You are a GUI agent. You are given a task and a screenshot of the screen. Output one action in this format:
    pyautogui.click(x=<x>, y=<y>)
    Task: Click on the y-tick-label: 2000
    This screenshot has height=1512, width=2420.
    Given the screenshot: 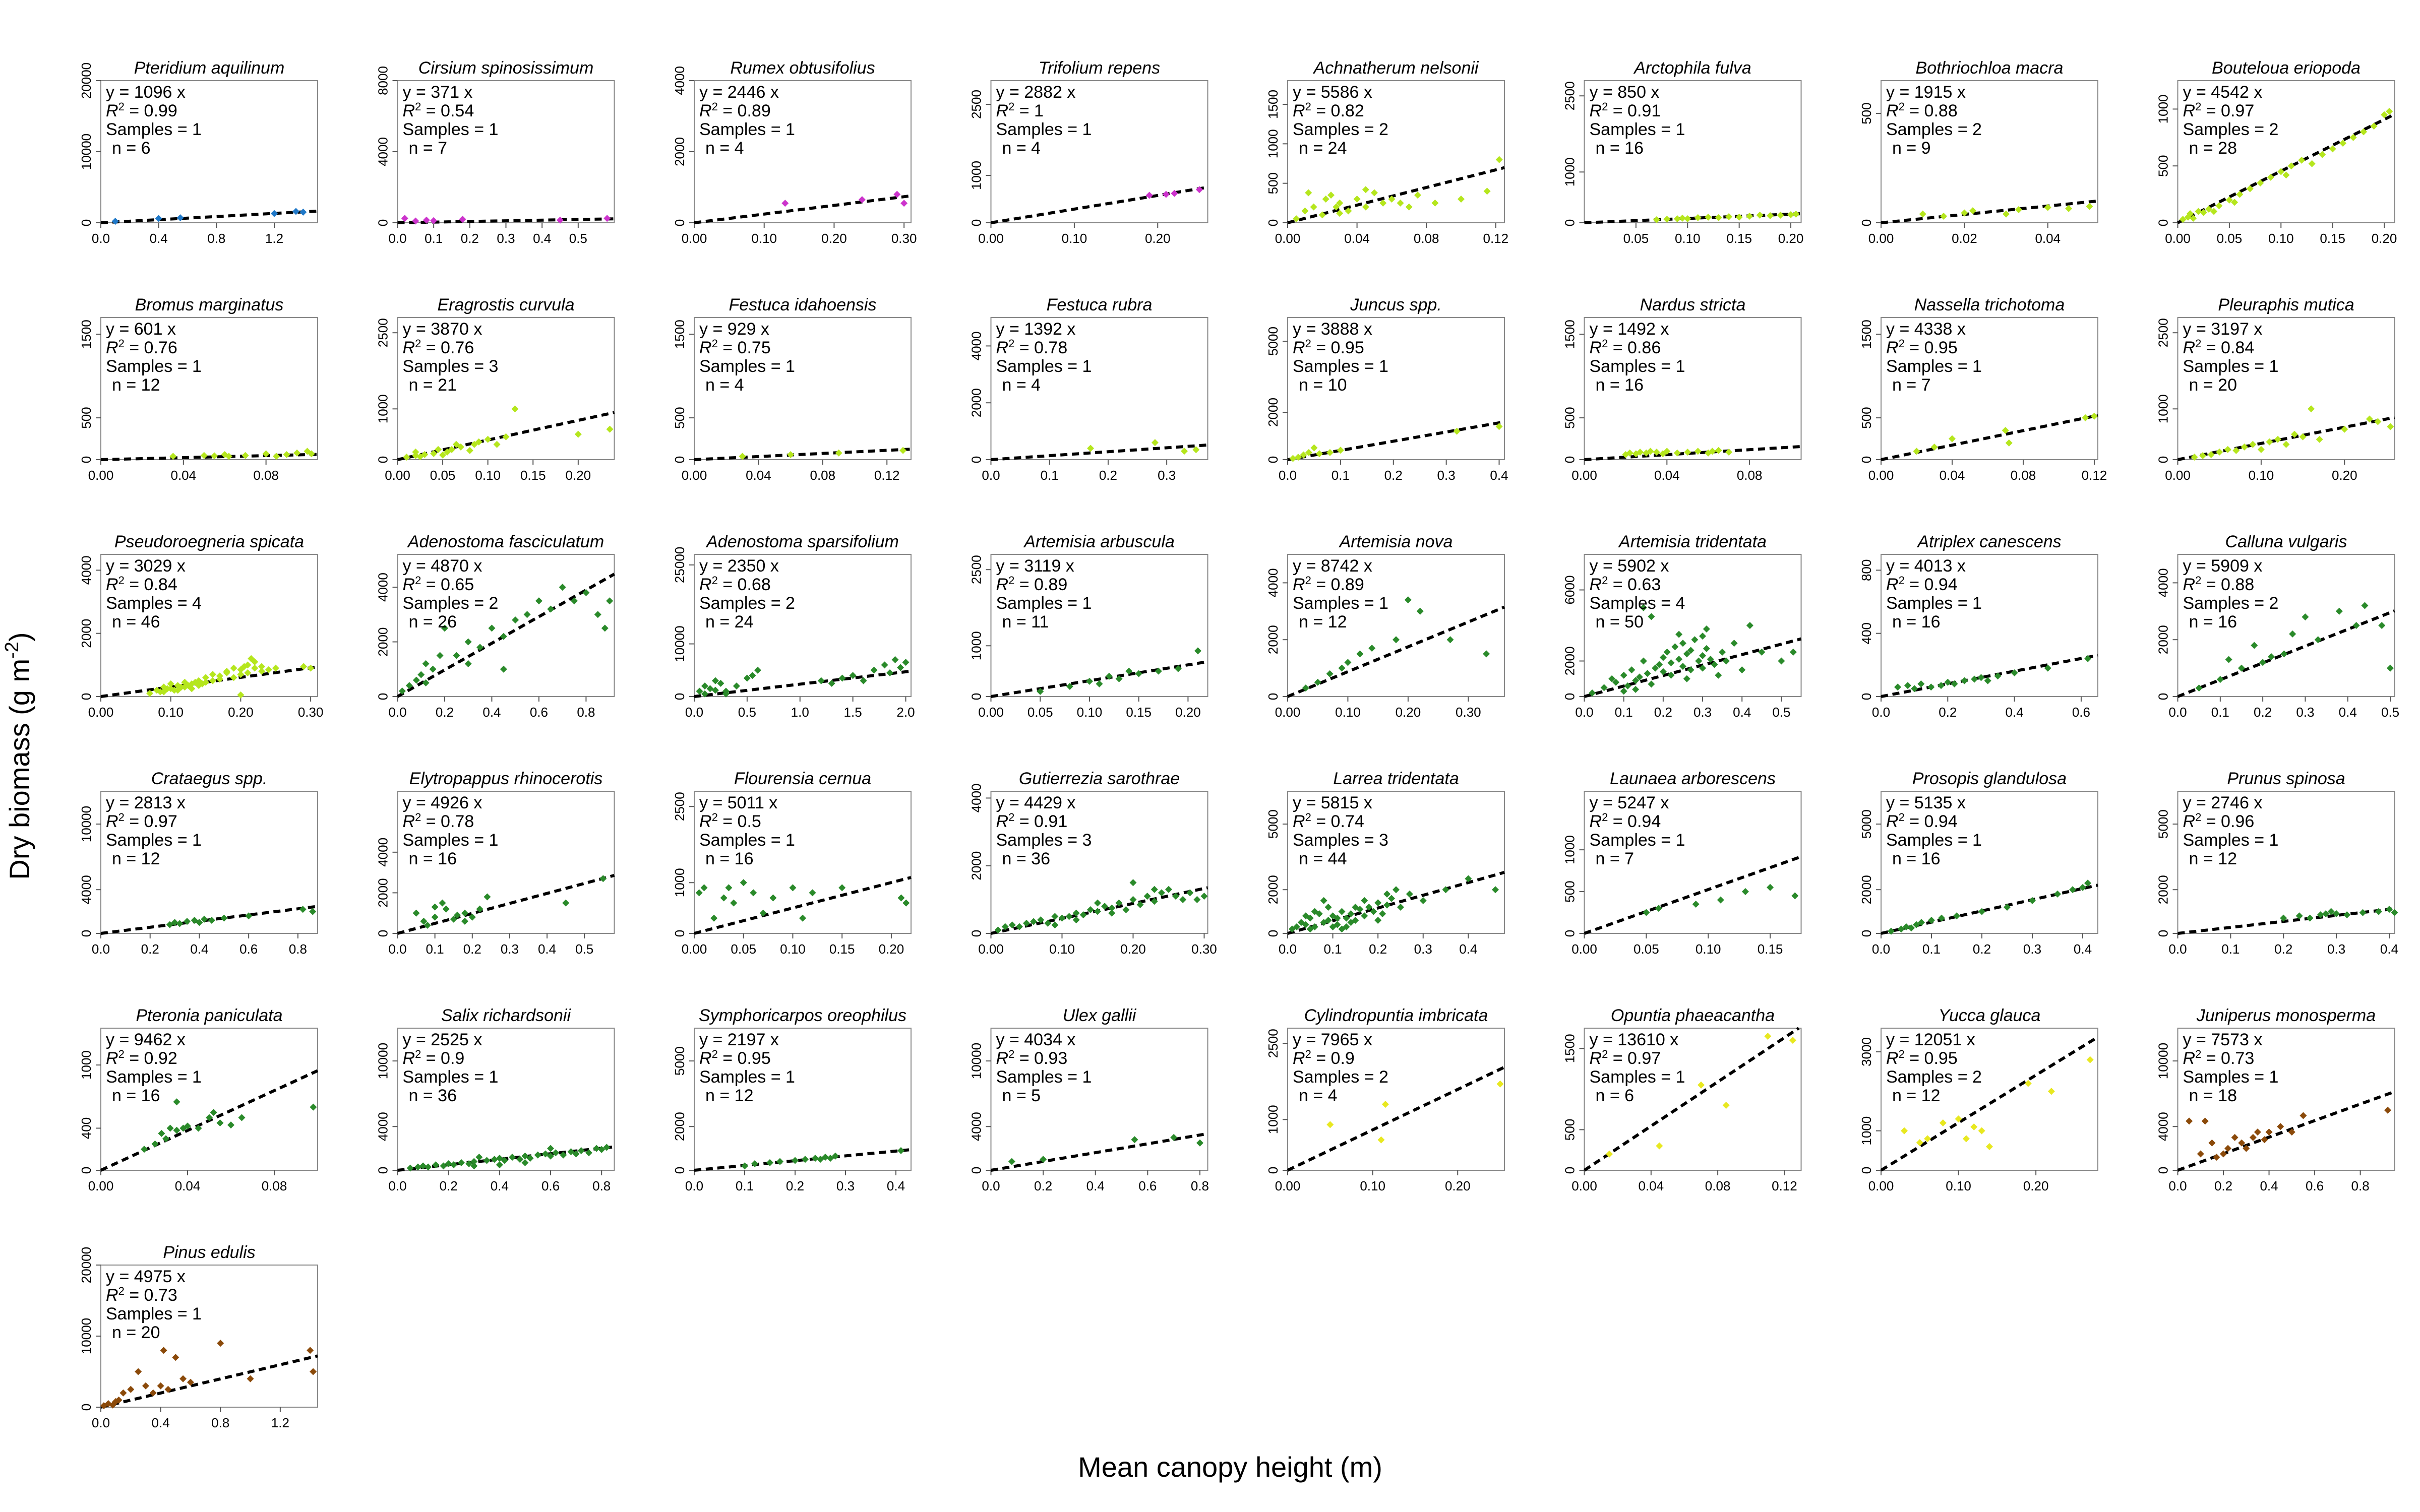 What is the action you would take?
    pyautogui.click(x=2163, y=640)
    